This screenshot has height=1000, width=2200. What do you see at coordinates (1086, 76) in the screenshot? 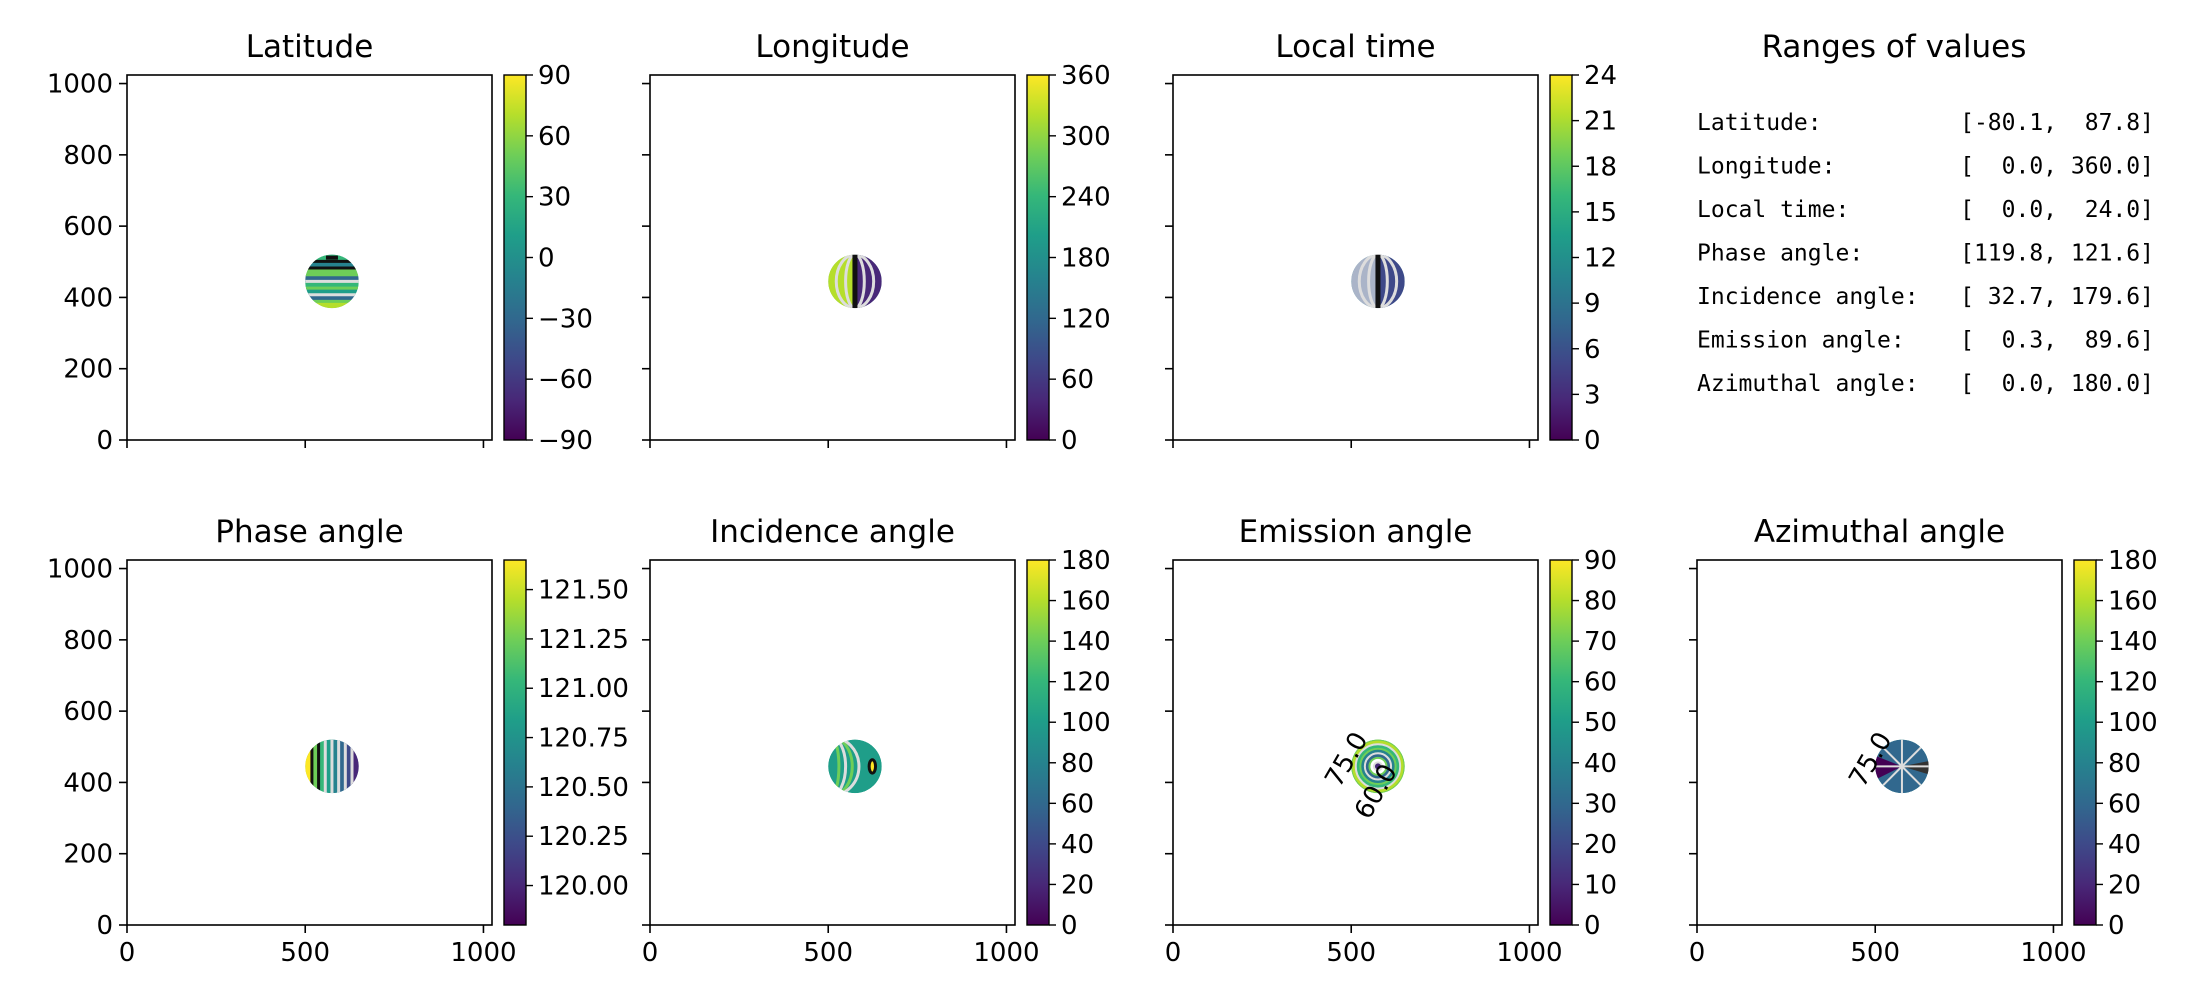
I see `colorbar-tick-label: 360` at bounding box center [1086, 76].